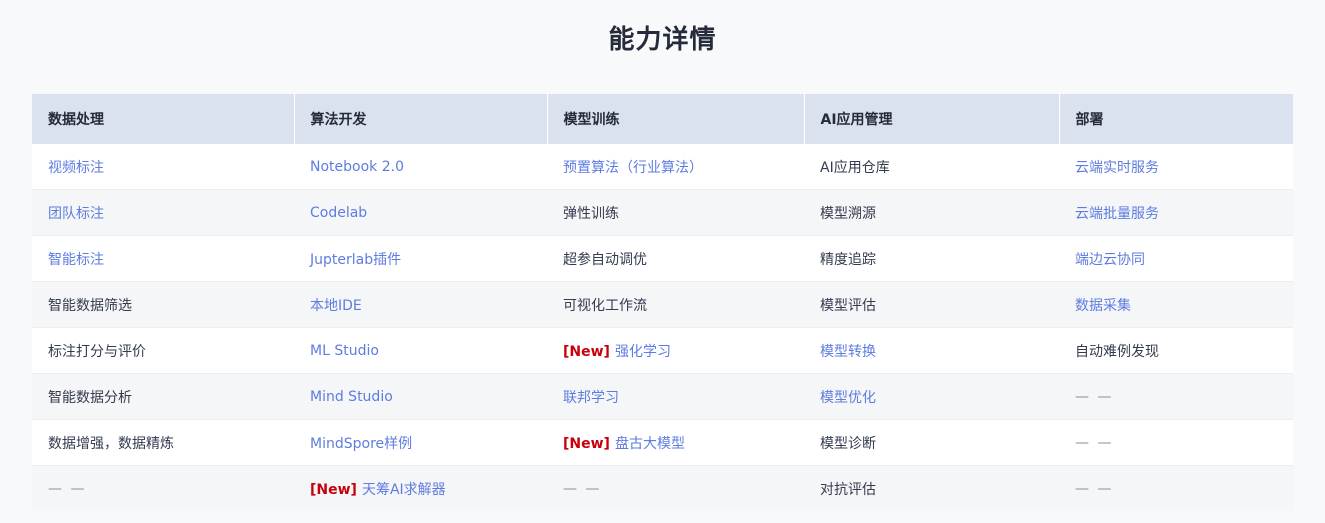 The width and height of the screenshot is (1325, 523). Describe the element at coordinates (1176, 167) in the screenshot. I see `table-cell: 云端实时服务` at that location.